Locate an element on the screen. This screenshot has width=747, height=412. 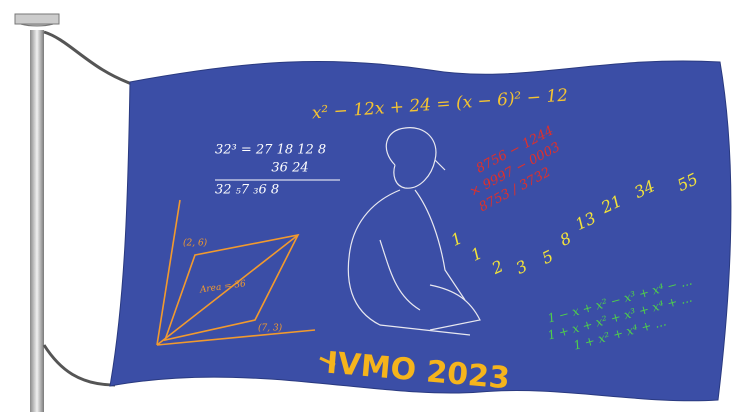
title-pointer is located at coordinates (327, 361).